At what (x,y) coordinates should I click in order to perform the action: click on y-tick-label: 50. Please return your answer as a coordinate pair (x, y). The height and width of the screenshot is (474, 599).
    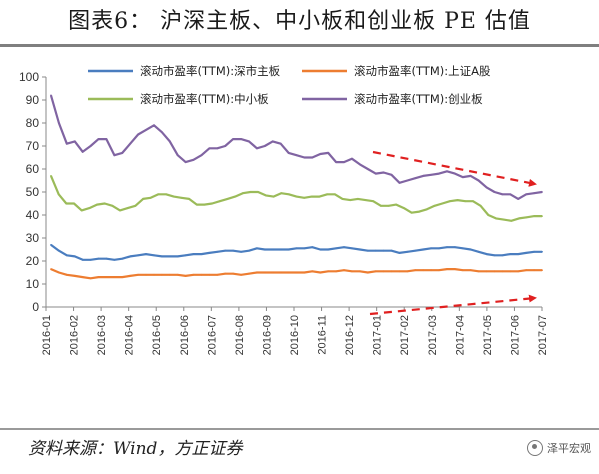
    Looking at the image, I should click on (33, 192).